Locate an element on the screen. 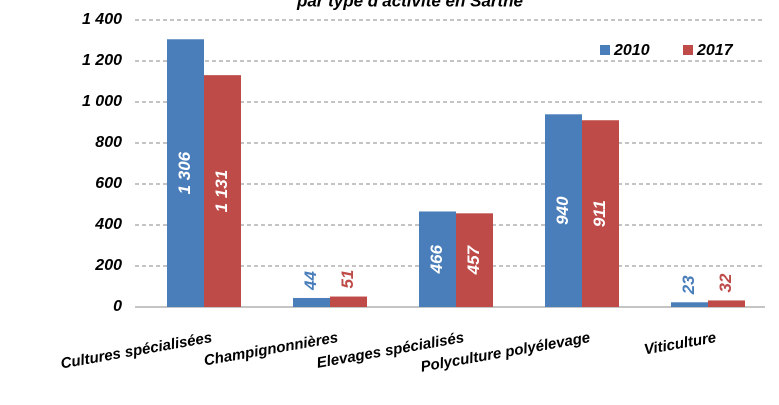 This screenshot has height=405, width=779. y-tick-label: 400 is located at coordinates (108, 224).